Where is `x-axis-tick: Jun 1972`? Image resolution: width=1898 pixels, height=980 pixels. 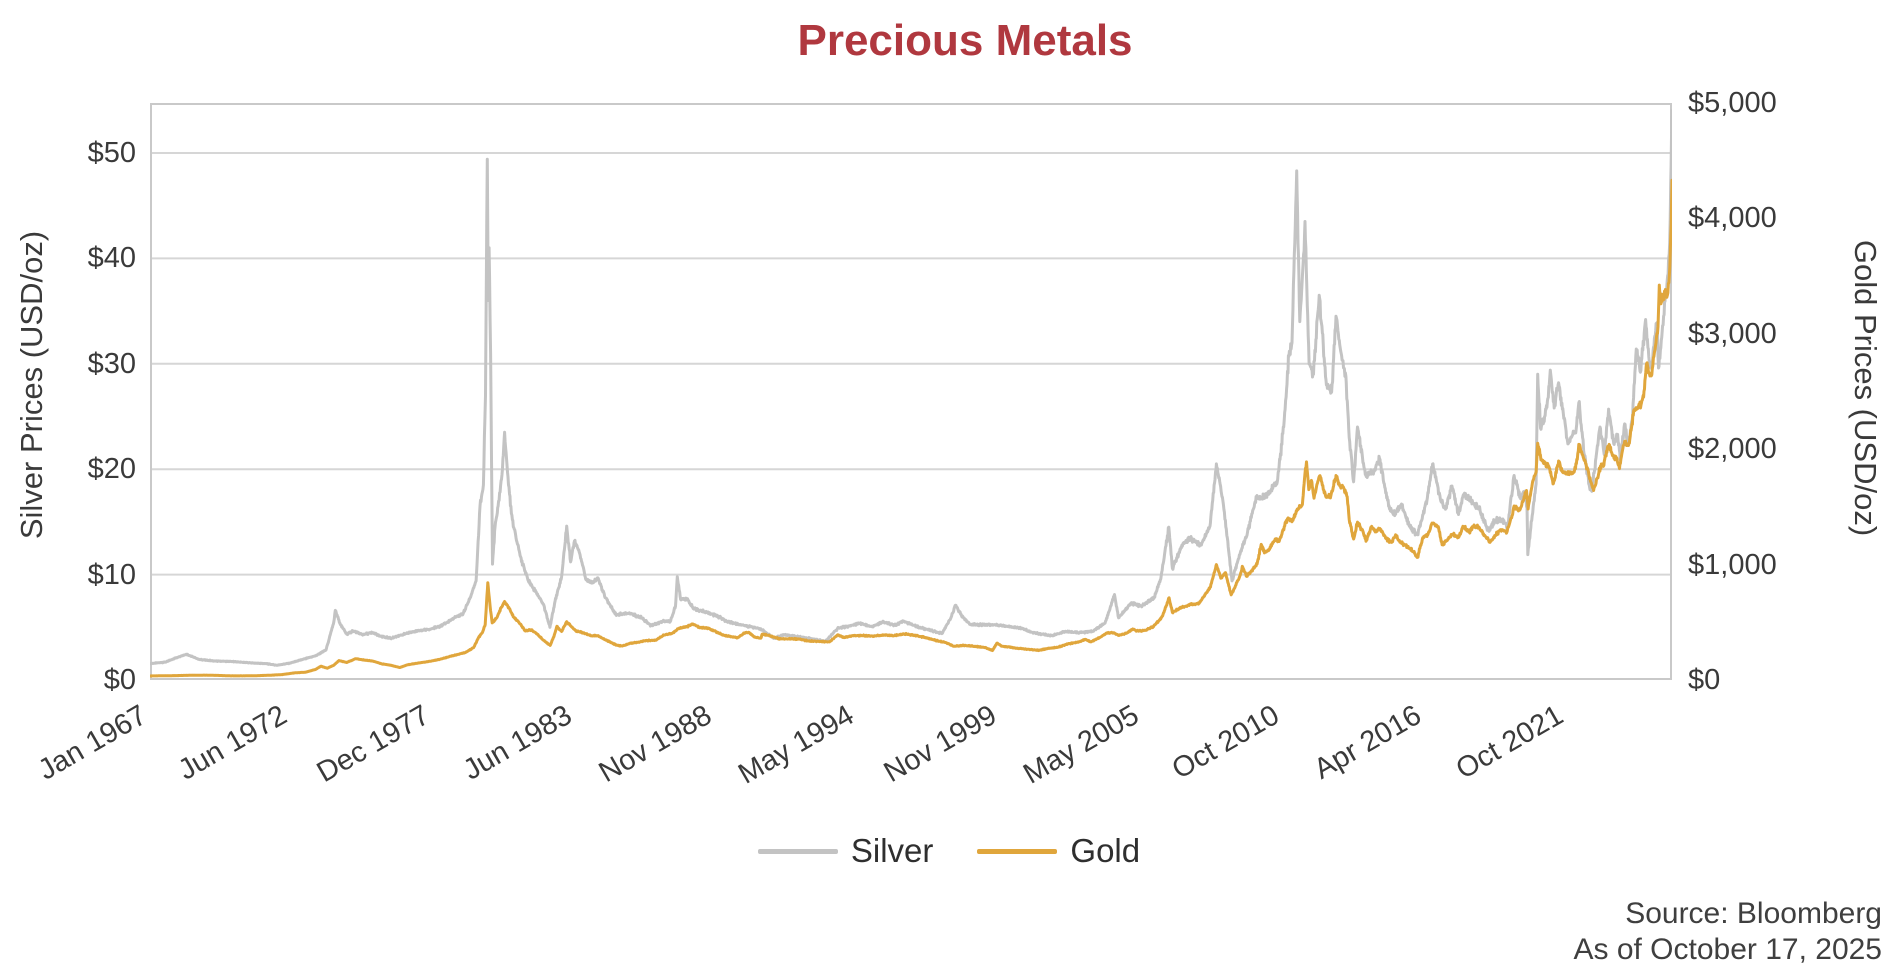 x-axis-tick: Jun 1972 is located at coordinates (232, 743).